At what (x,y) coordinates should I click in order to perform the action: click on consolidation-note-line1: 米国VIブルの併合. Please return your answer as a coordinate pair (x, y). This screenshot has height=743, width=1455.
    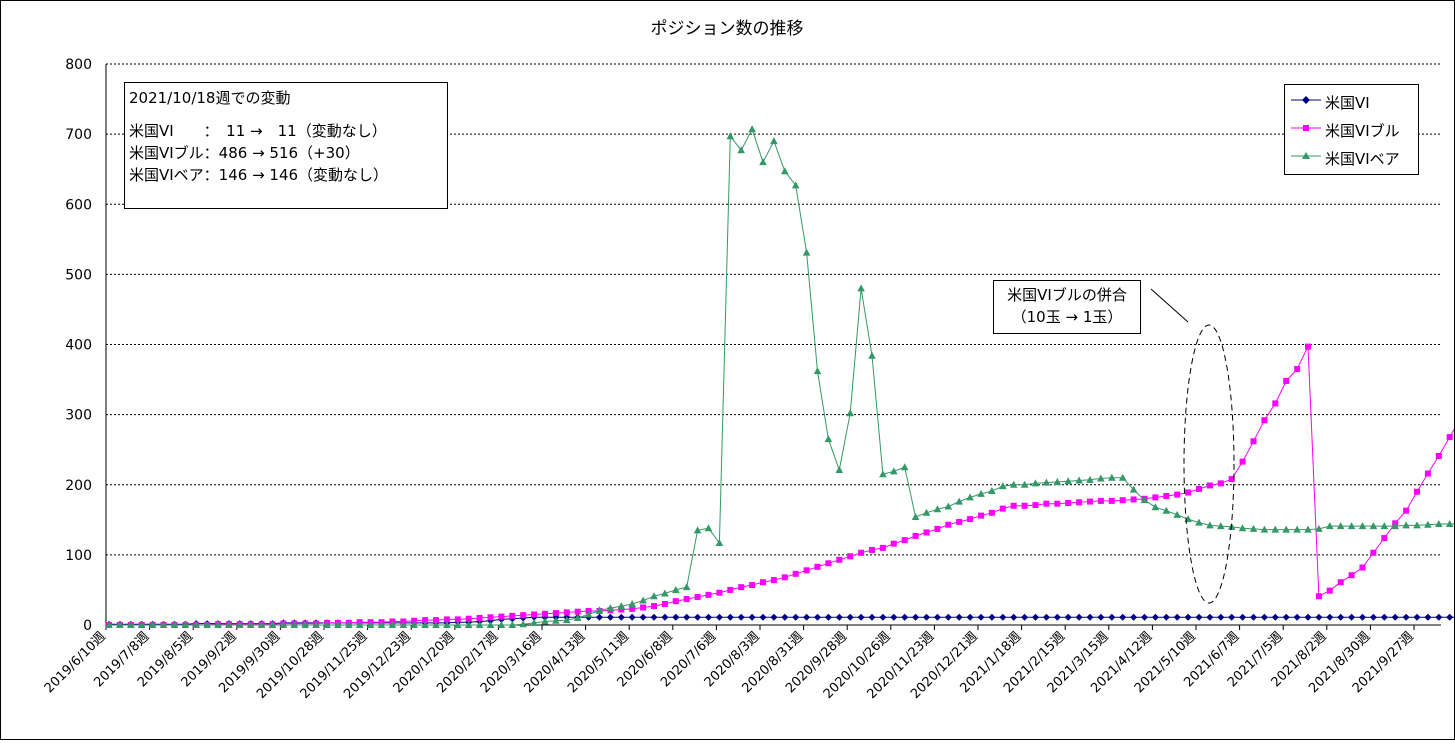
    Looking at the image, I should click on (1067, 295).